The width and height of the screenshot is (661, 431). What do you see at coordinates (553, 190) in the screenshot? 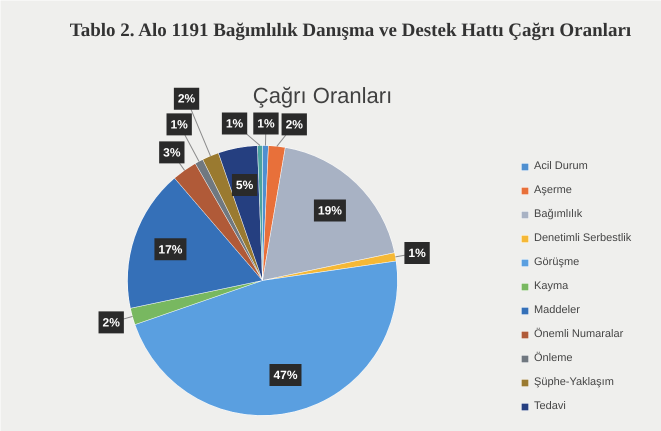
I see `legend-label: Aşerme` at bounding box center [553, 190].